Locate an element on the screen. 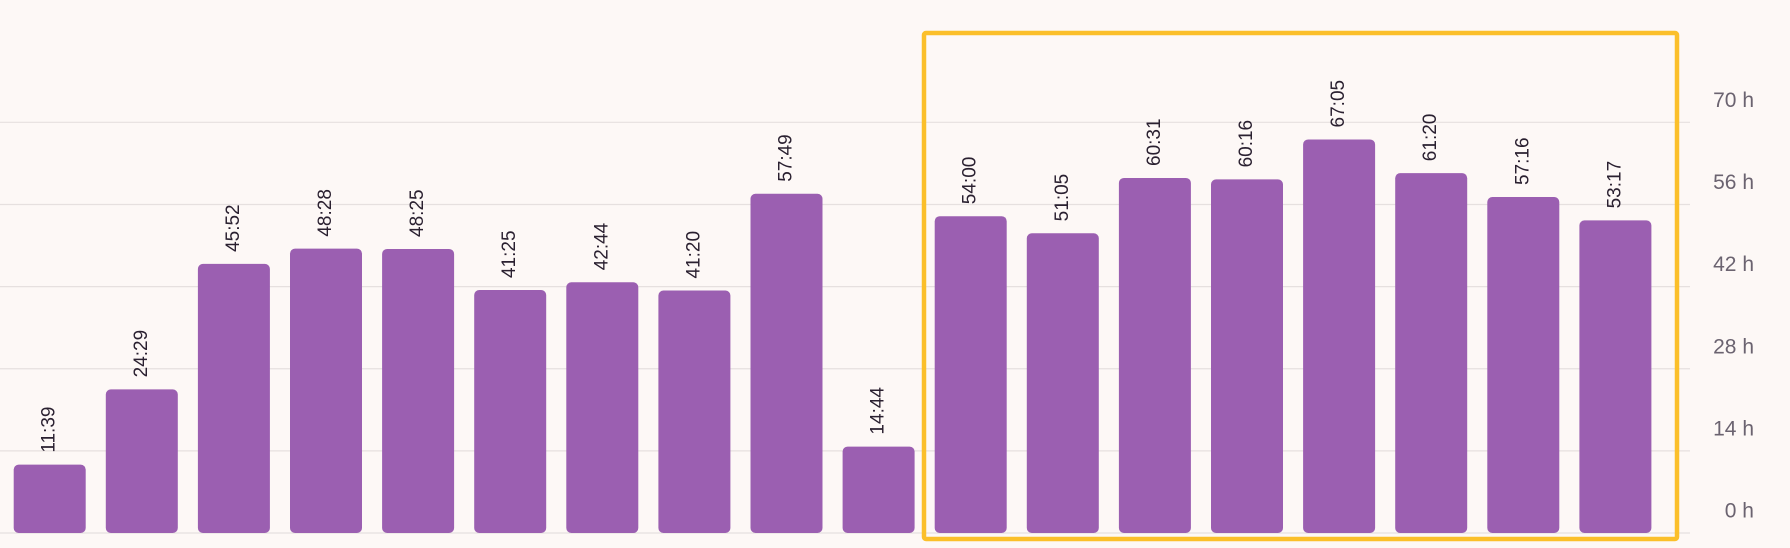  y-tick-label: 42 h is located at coordinates (1733, 264).